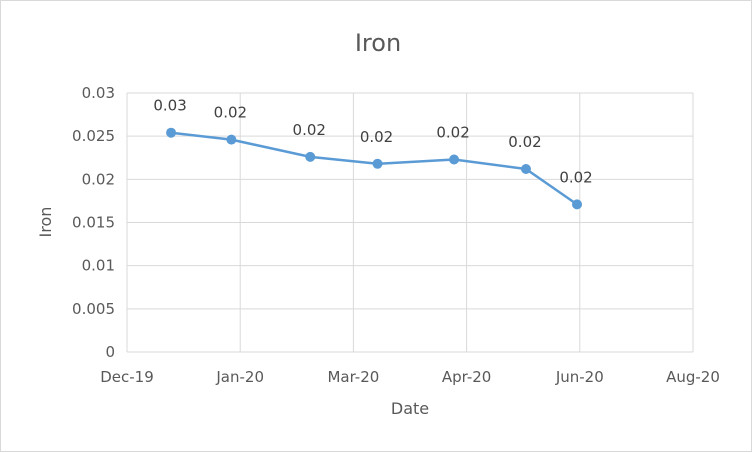  I want to click on x-tick-label: Jun-20, so click(579, 377).